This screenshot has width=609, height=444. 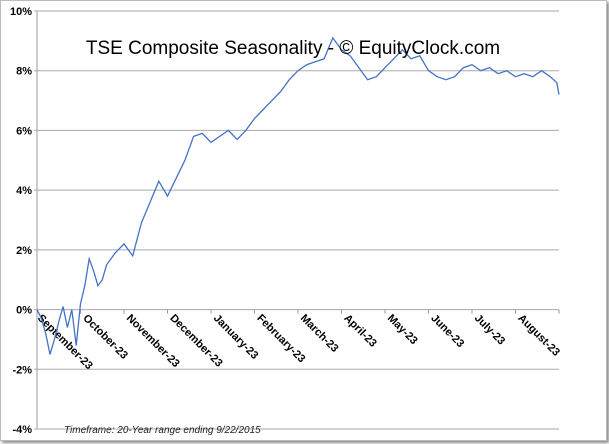 What do you see at coordinates (24, 251) in the screenshot?
I see `y-tick-label: 2%` at bounding box center [24, 251].